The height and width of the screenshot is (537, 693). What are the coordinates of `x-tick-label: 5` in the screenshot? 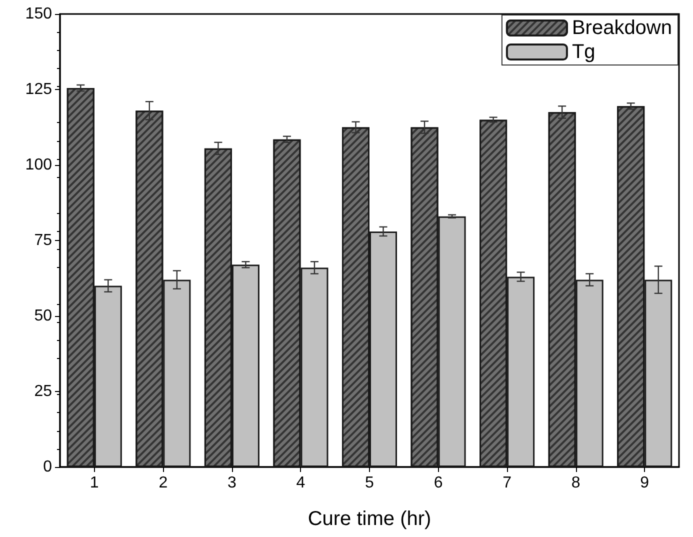 It's located at (369, 483).